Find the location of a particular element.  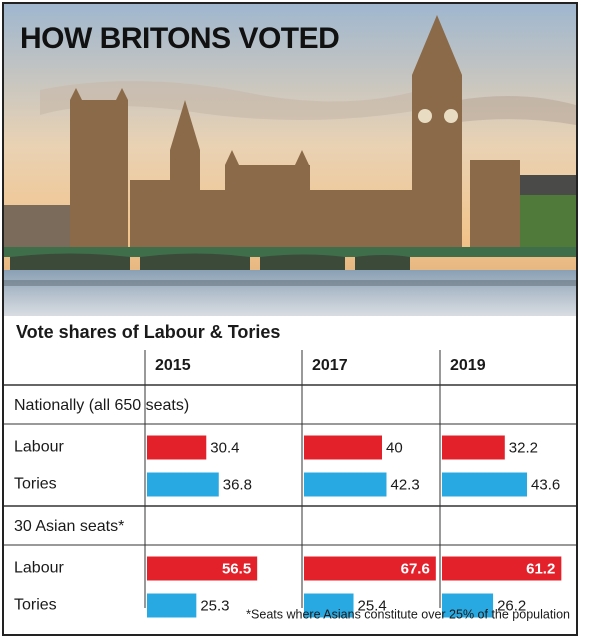

value-label: 30.4 is located at coordinates (224, 447).